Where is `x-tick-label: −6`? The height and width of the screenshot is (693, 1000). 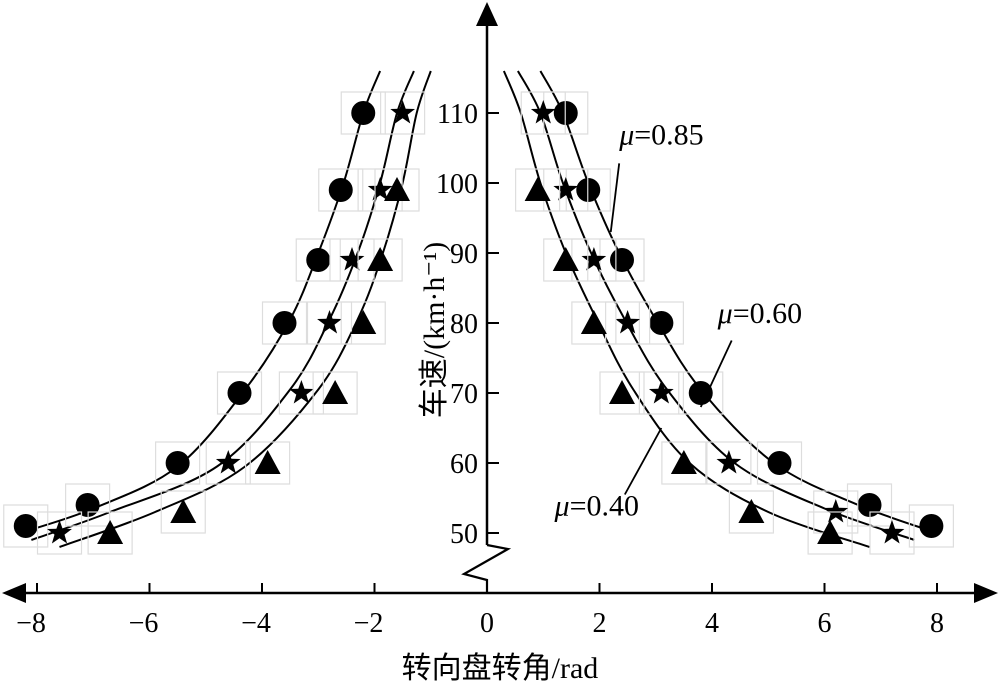
x-tick-label: −6 is located at coordinates (144, 623).